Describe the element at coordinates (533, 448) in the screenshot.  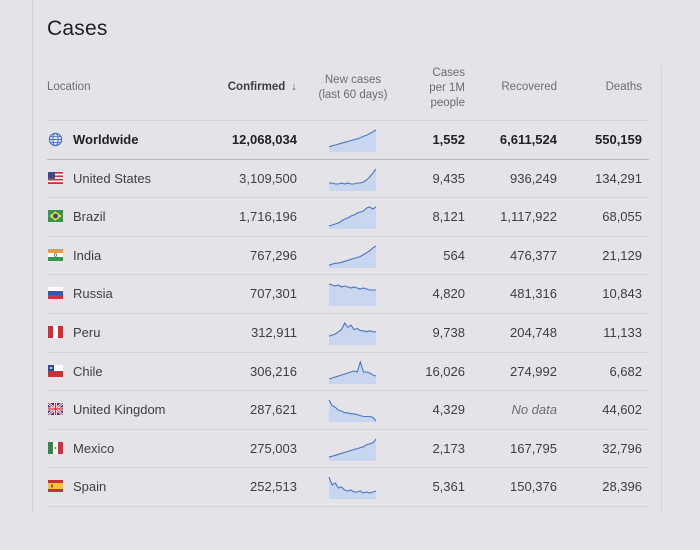
I see `recovered-value: 167,795` at that location.